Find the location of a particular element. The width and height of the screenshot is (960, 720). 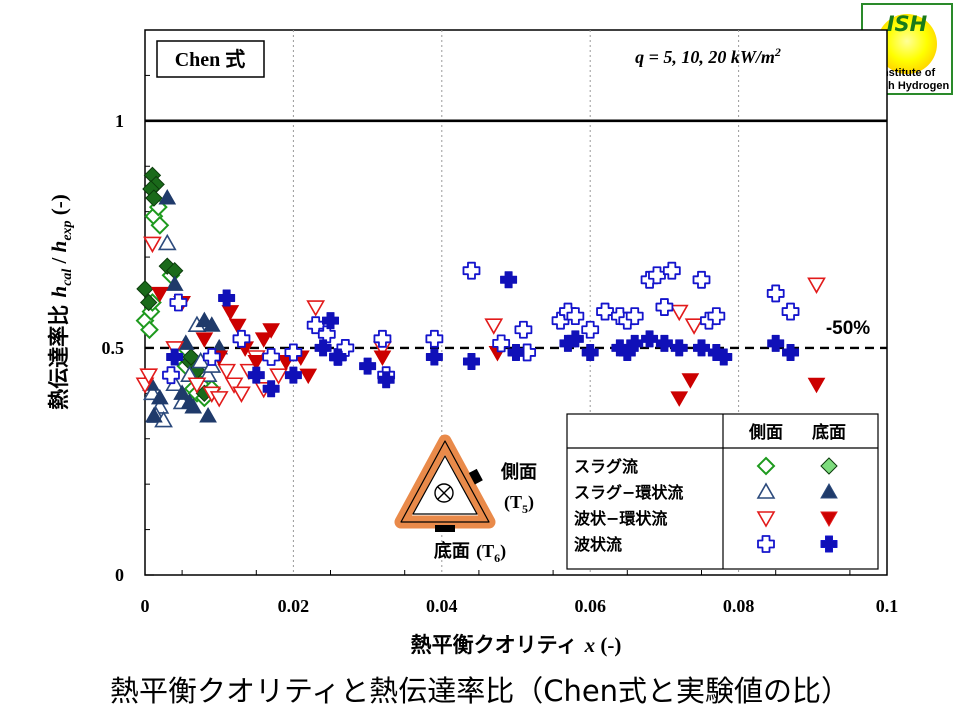

title-box: Chen 式 is located at coordinates (210, 59).